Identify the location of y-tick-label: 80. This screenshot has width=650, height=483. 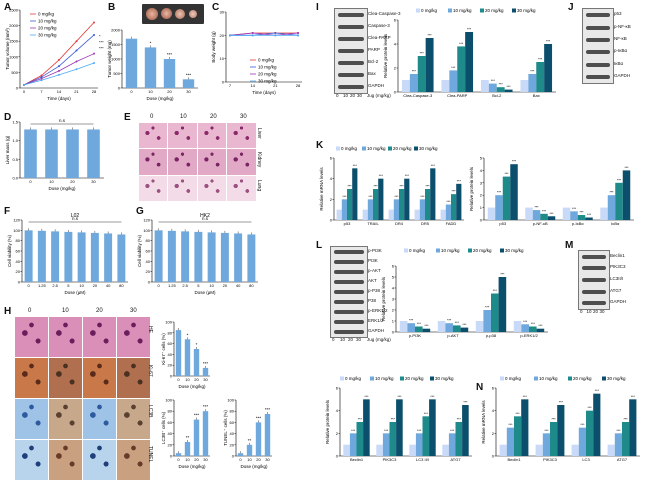
(170, 411).